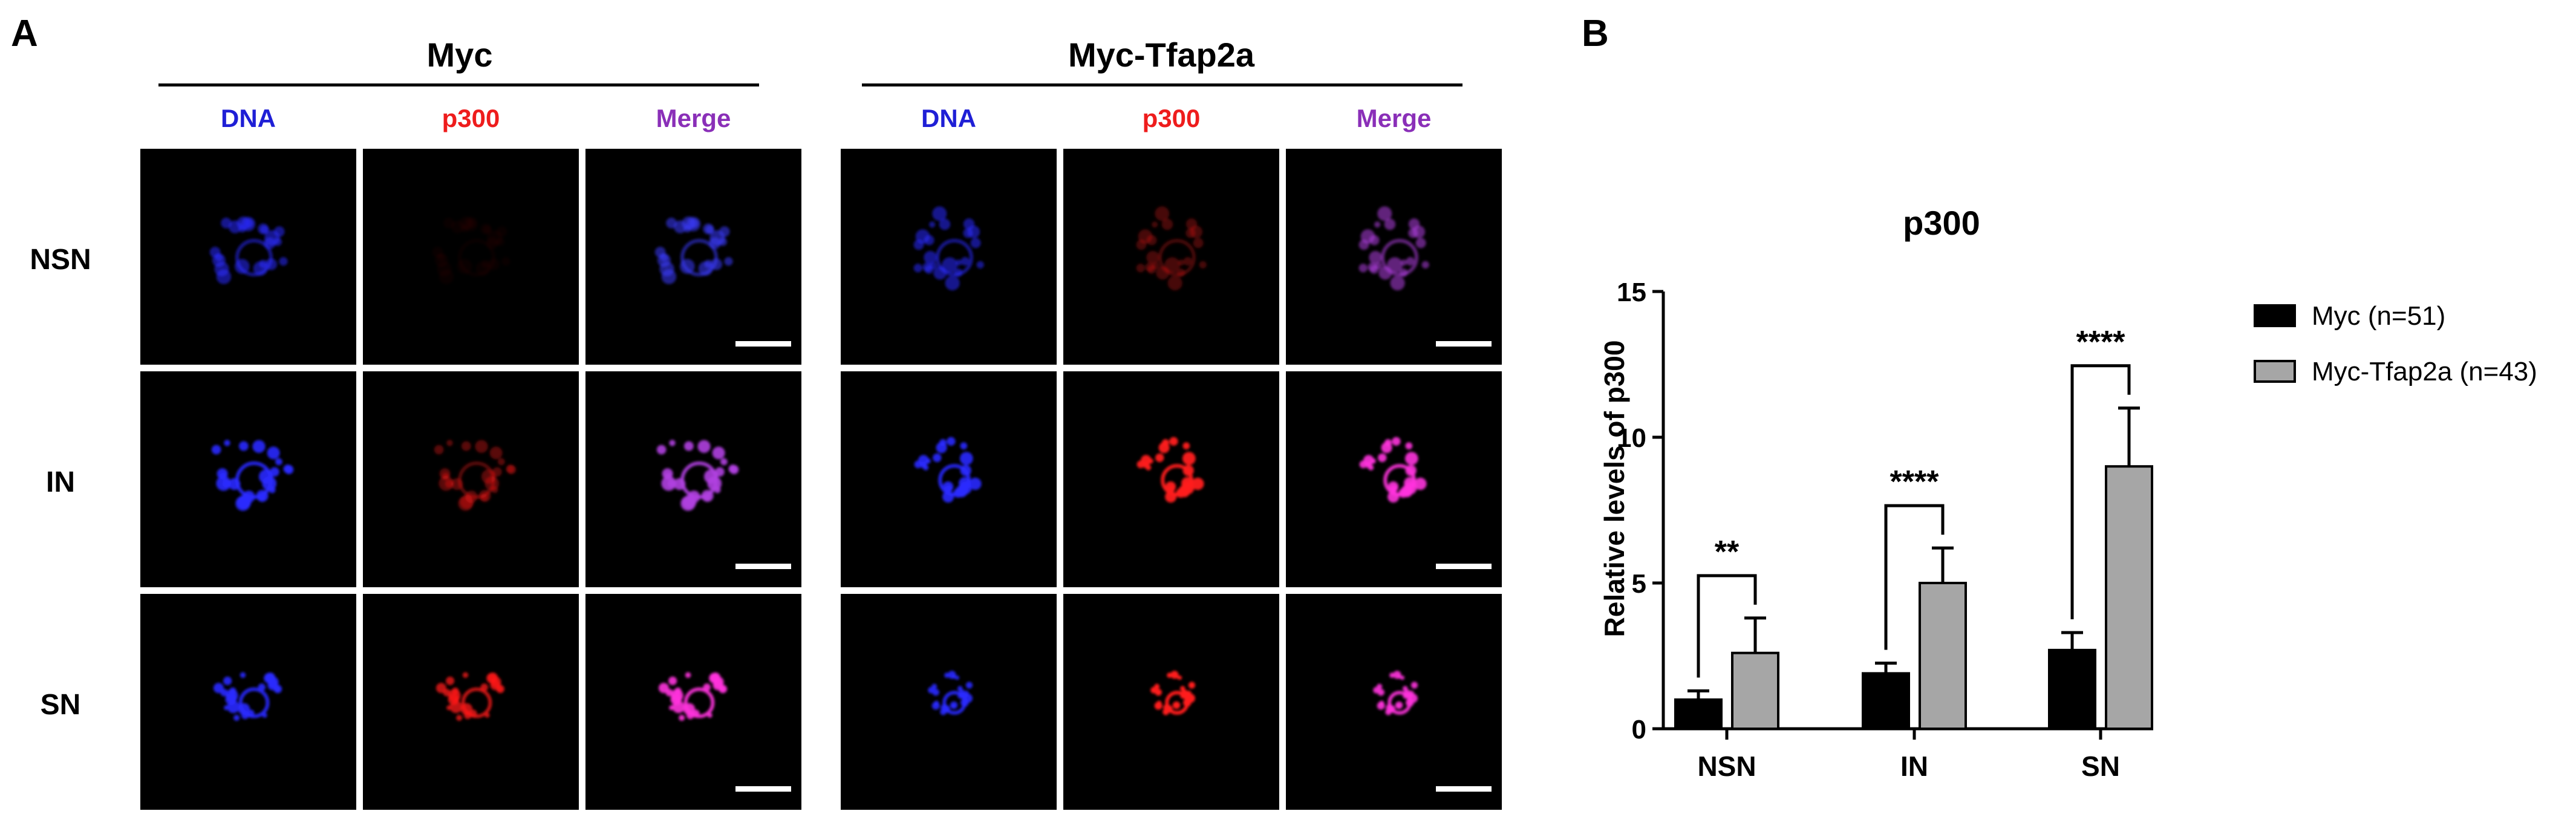 The image size is (2576, 837). Describe the element at coordinates (1631, 292) in the screenshot. I see `y-tick-label: 15` at that location.